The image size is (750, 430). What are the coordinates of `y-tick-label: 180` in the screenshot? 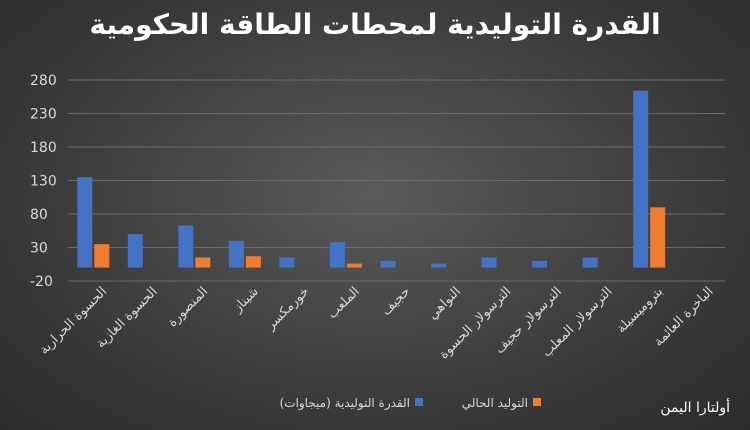 It's located at (43, 148).